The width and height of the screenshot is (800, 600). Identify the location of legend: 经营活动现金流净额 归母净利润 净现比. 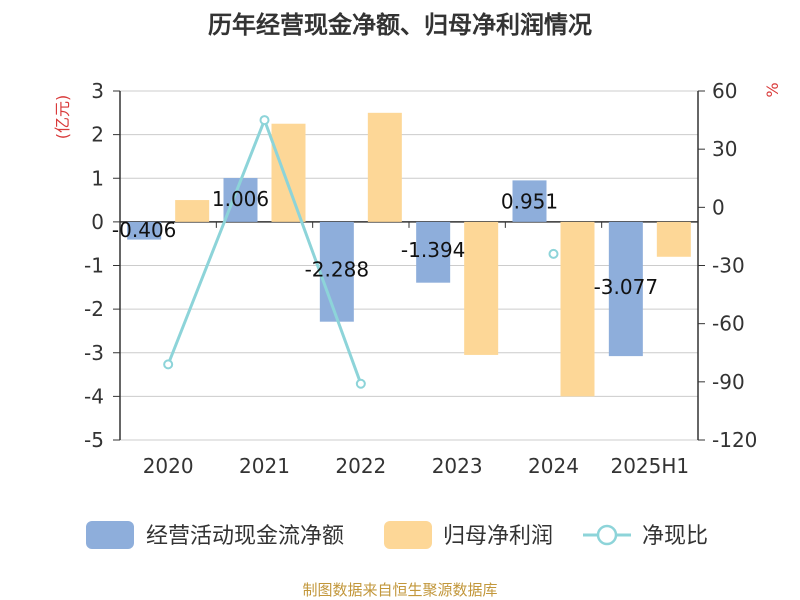
(397, 535).